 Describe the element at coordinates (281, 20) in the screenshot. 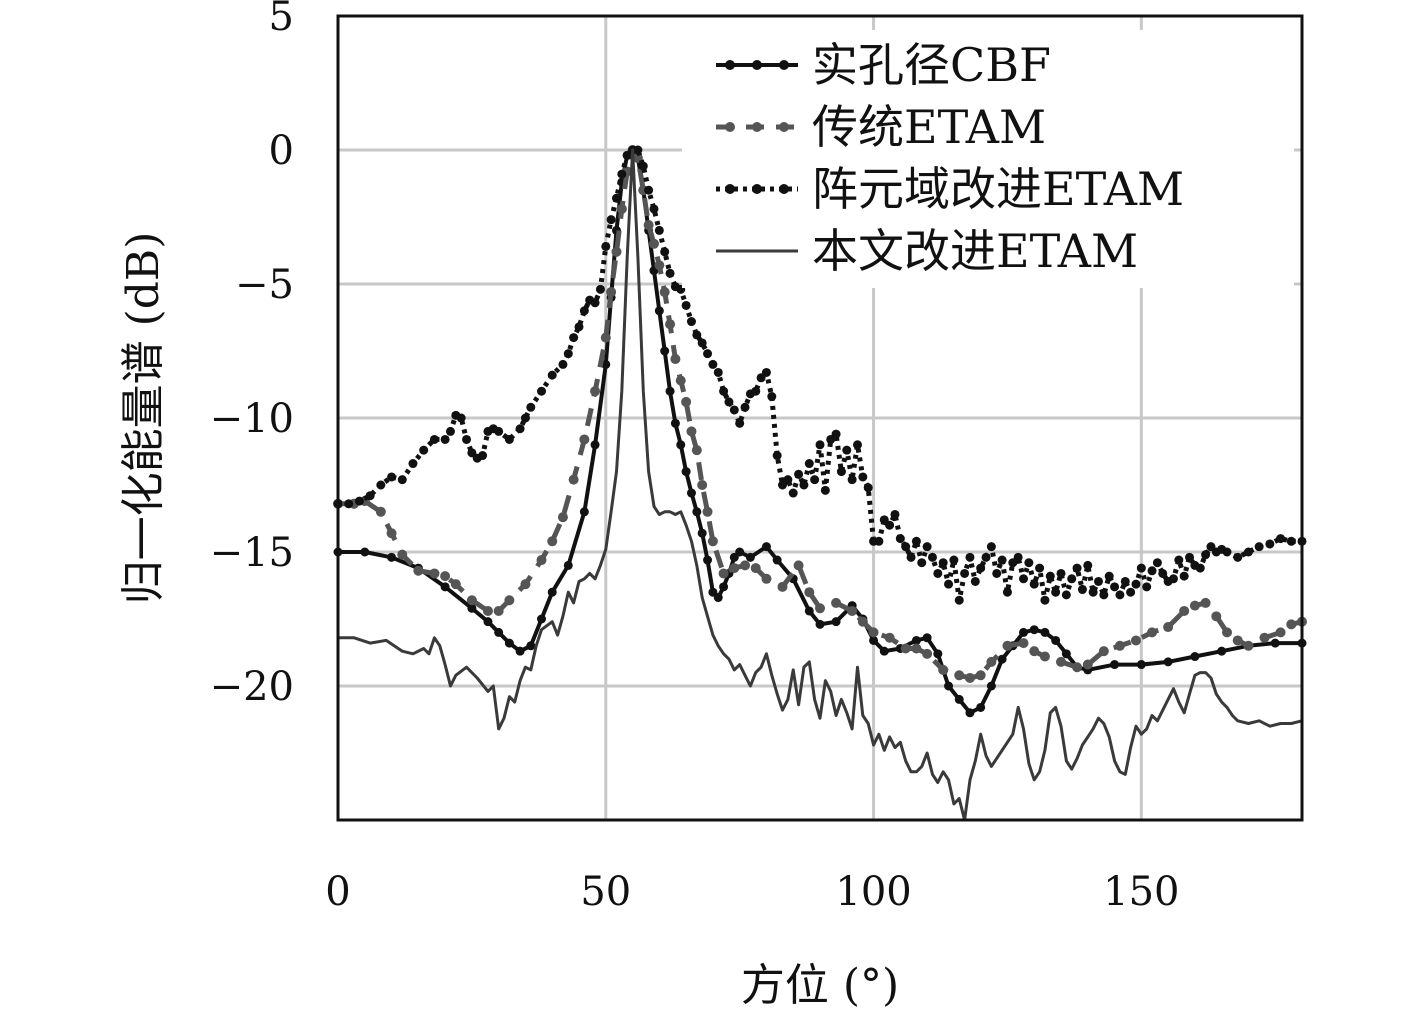

I see `y-tick-label: 5` at that location.